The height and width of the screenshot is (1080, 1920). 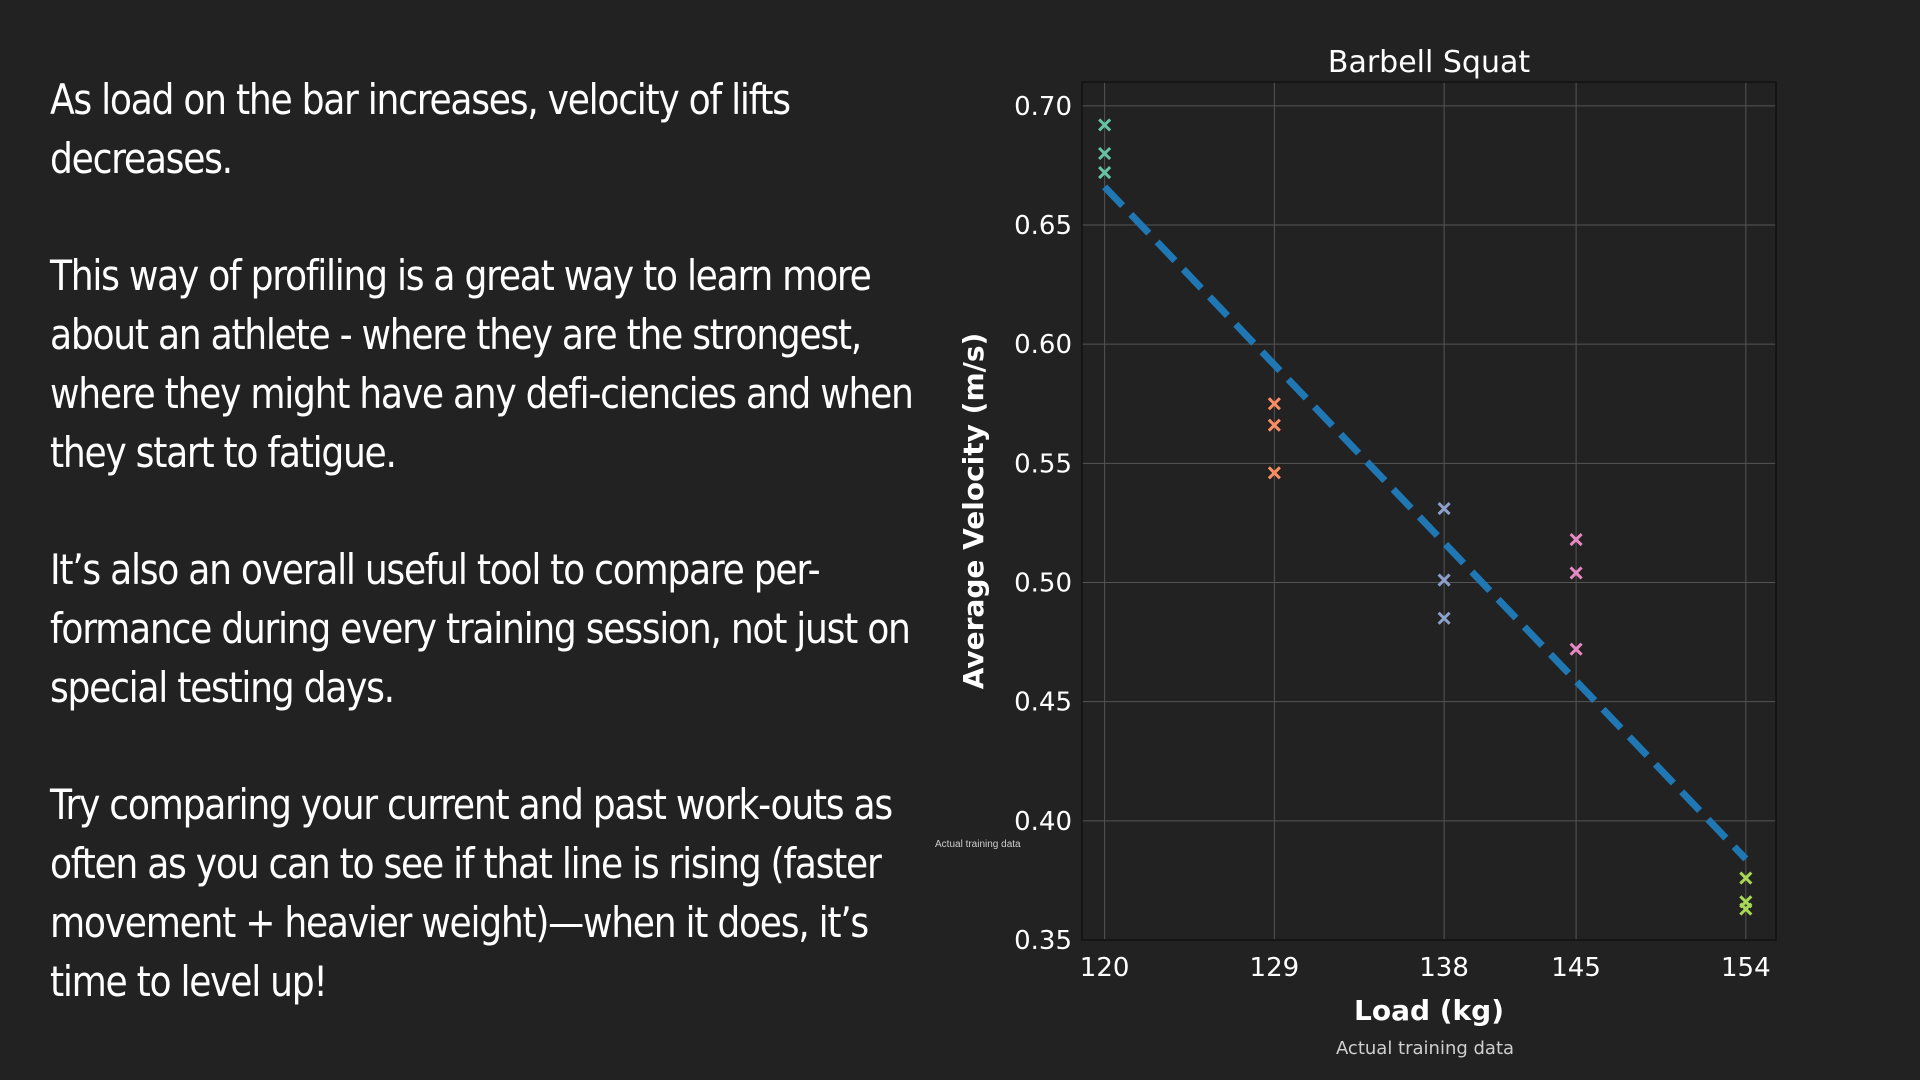 What do you see at coordinates (1425, 1048) in the screenshot?
I see `chart-caption: Actual training data` at bounding box center [1425, 1048].